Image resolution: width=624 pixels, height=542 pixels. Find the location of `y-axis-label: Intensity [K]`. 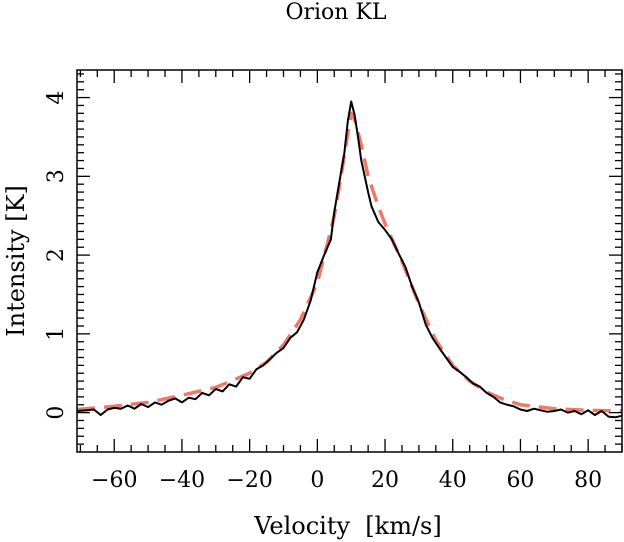

y-axis-label: Intensity [K] is located at coordinates (16, 261).